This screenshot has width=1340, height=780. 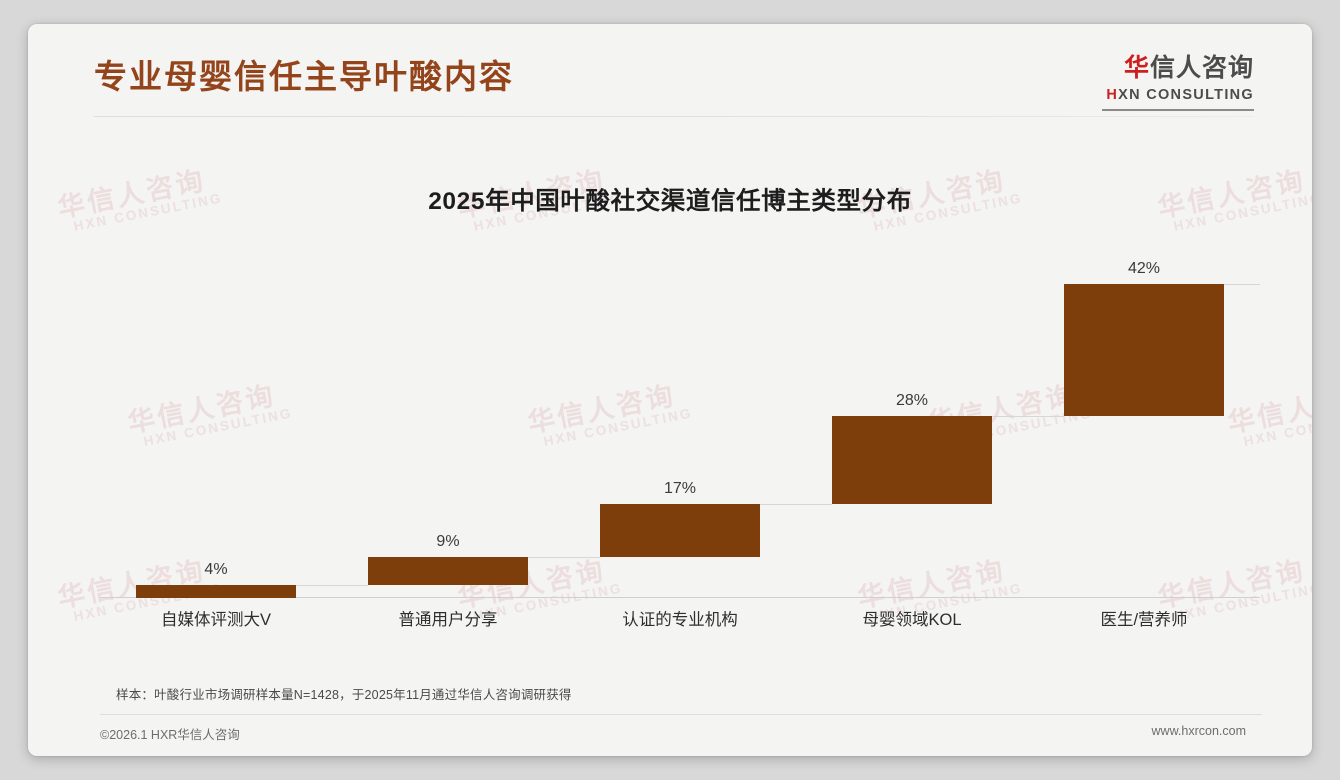 I want to click on logo-cn-red: 华, so click(x=1136, y=68).